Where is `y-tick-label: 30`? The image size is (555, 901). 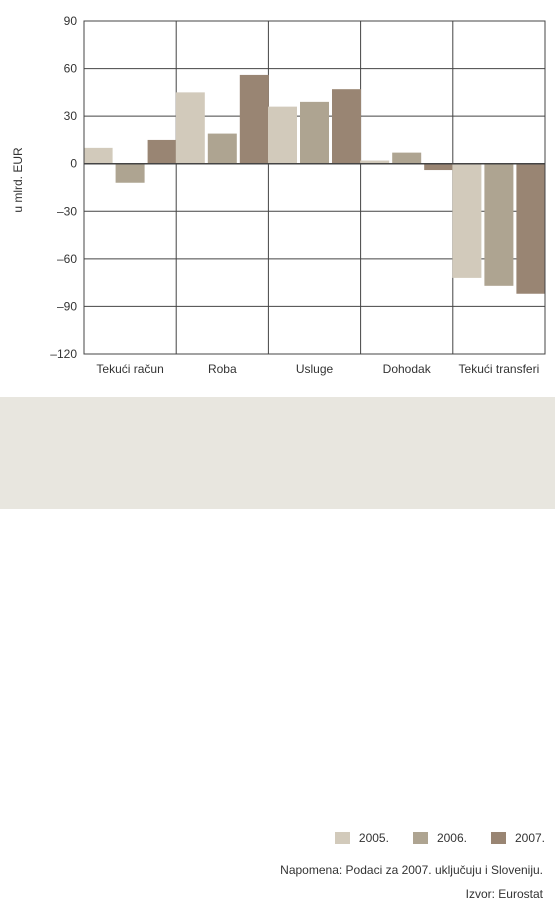 y-tick-label: 30 is located at coordinates (71, 116).